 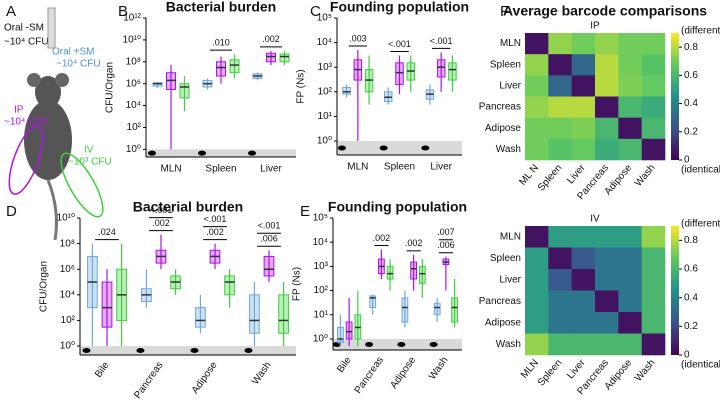 What do you see at coordinates (170, 169) in the screenshot?
I see `x-tick-label: MLN` at bounding box center [170, 169].